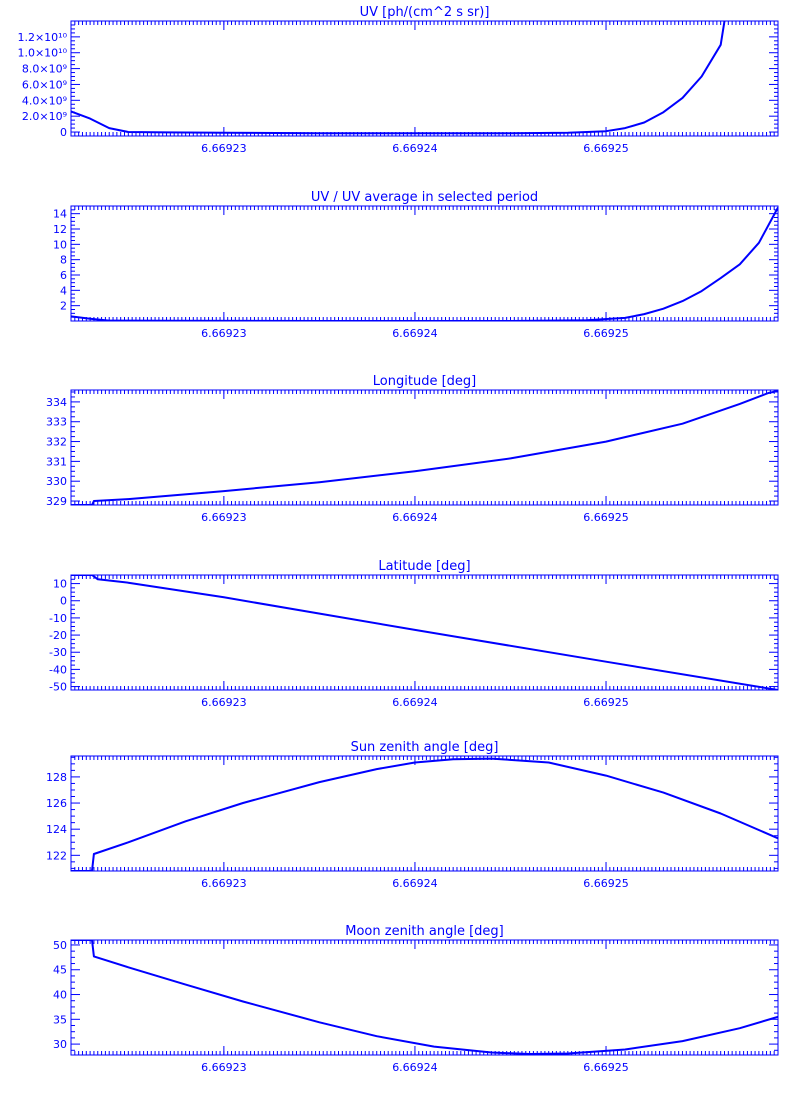 The image size is (800, 1105). What do you see at coordinates (60, 970) in the screenshot?
I see `y-tick-label: 45` at bounding box center [60, 970].